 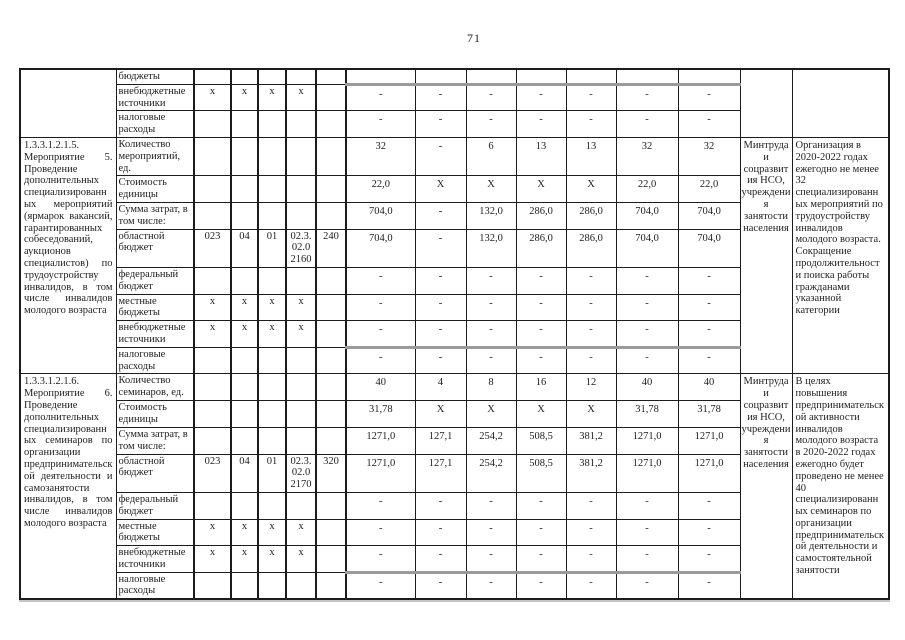 I want to click on value-cell: 13, so click(x=591, y=156).